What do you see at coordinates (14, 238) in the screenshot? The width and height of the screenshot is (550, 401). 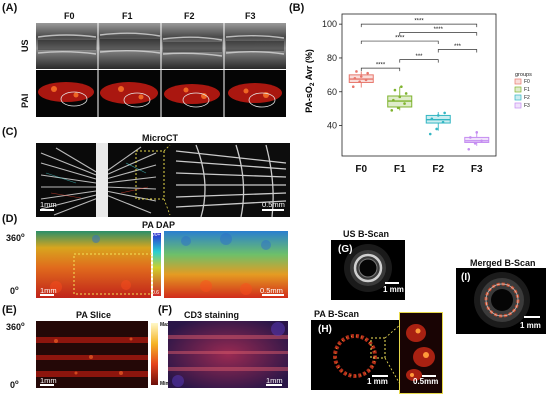 I see `panel-d-y-top-text: 360` at bounding box center [14, 238].